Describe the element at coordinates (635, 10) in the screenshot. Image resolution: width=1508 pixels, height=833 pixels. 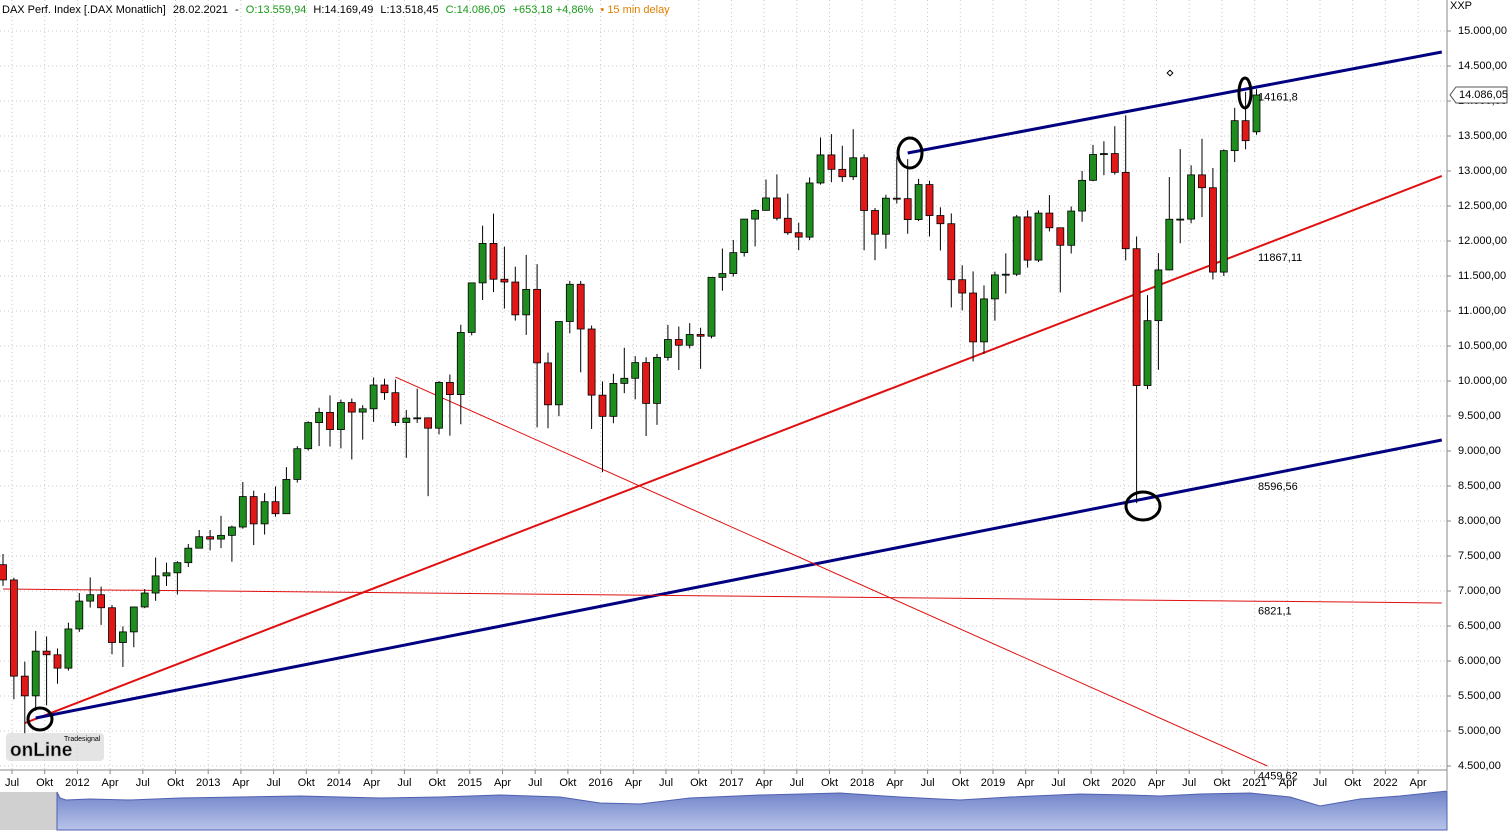
I see `header-delay: • 15 min delay` at that location.